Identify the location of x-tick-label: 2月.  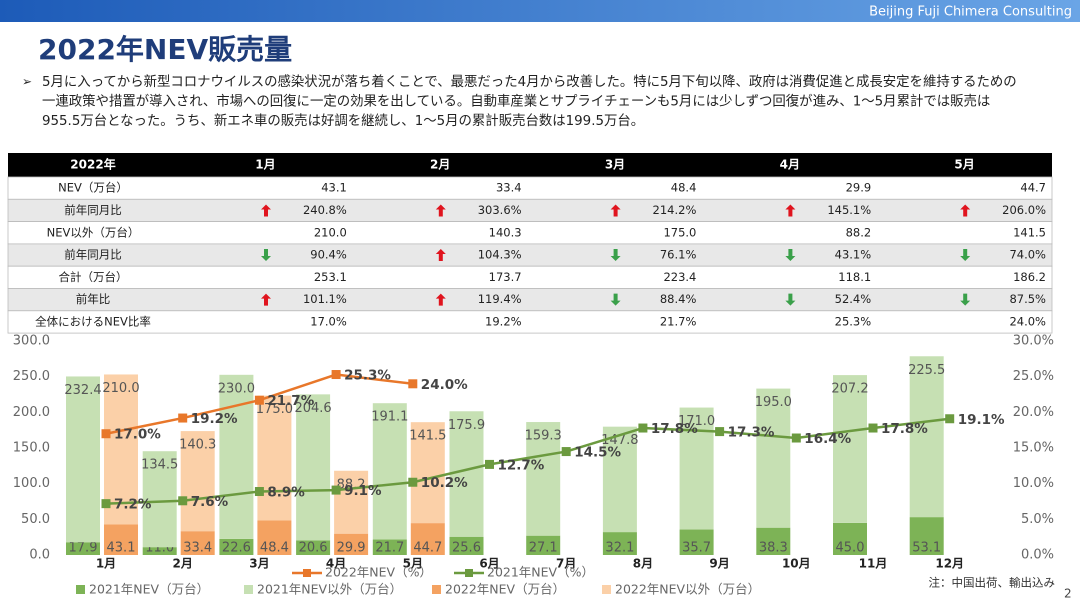
(183, 564).